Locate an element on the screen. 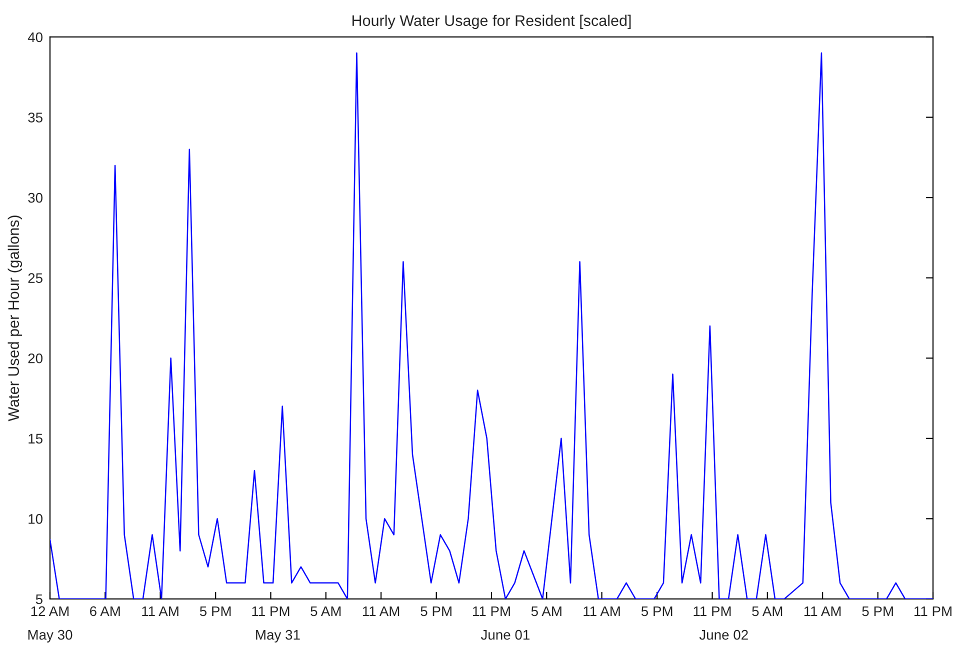 The height and width of the screenshot is (657, 954). x2-tick-label: June 01 is located at coordinates (505, 635).